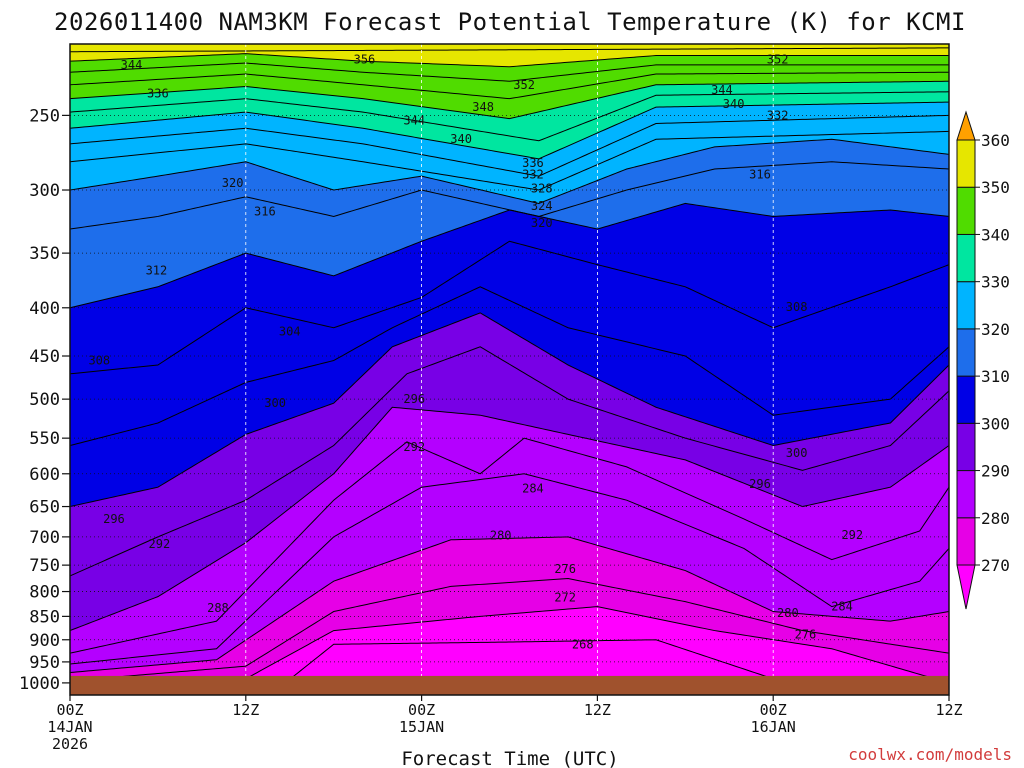 The image size is (1024, 768). Describe the element at coordinates (966, 587) in the screenshot. I see `colorbar-bottom-arrow` at that location.